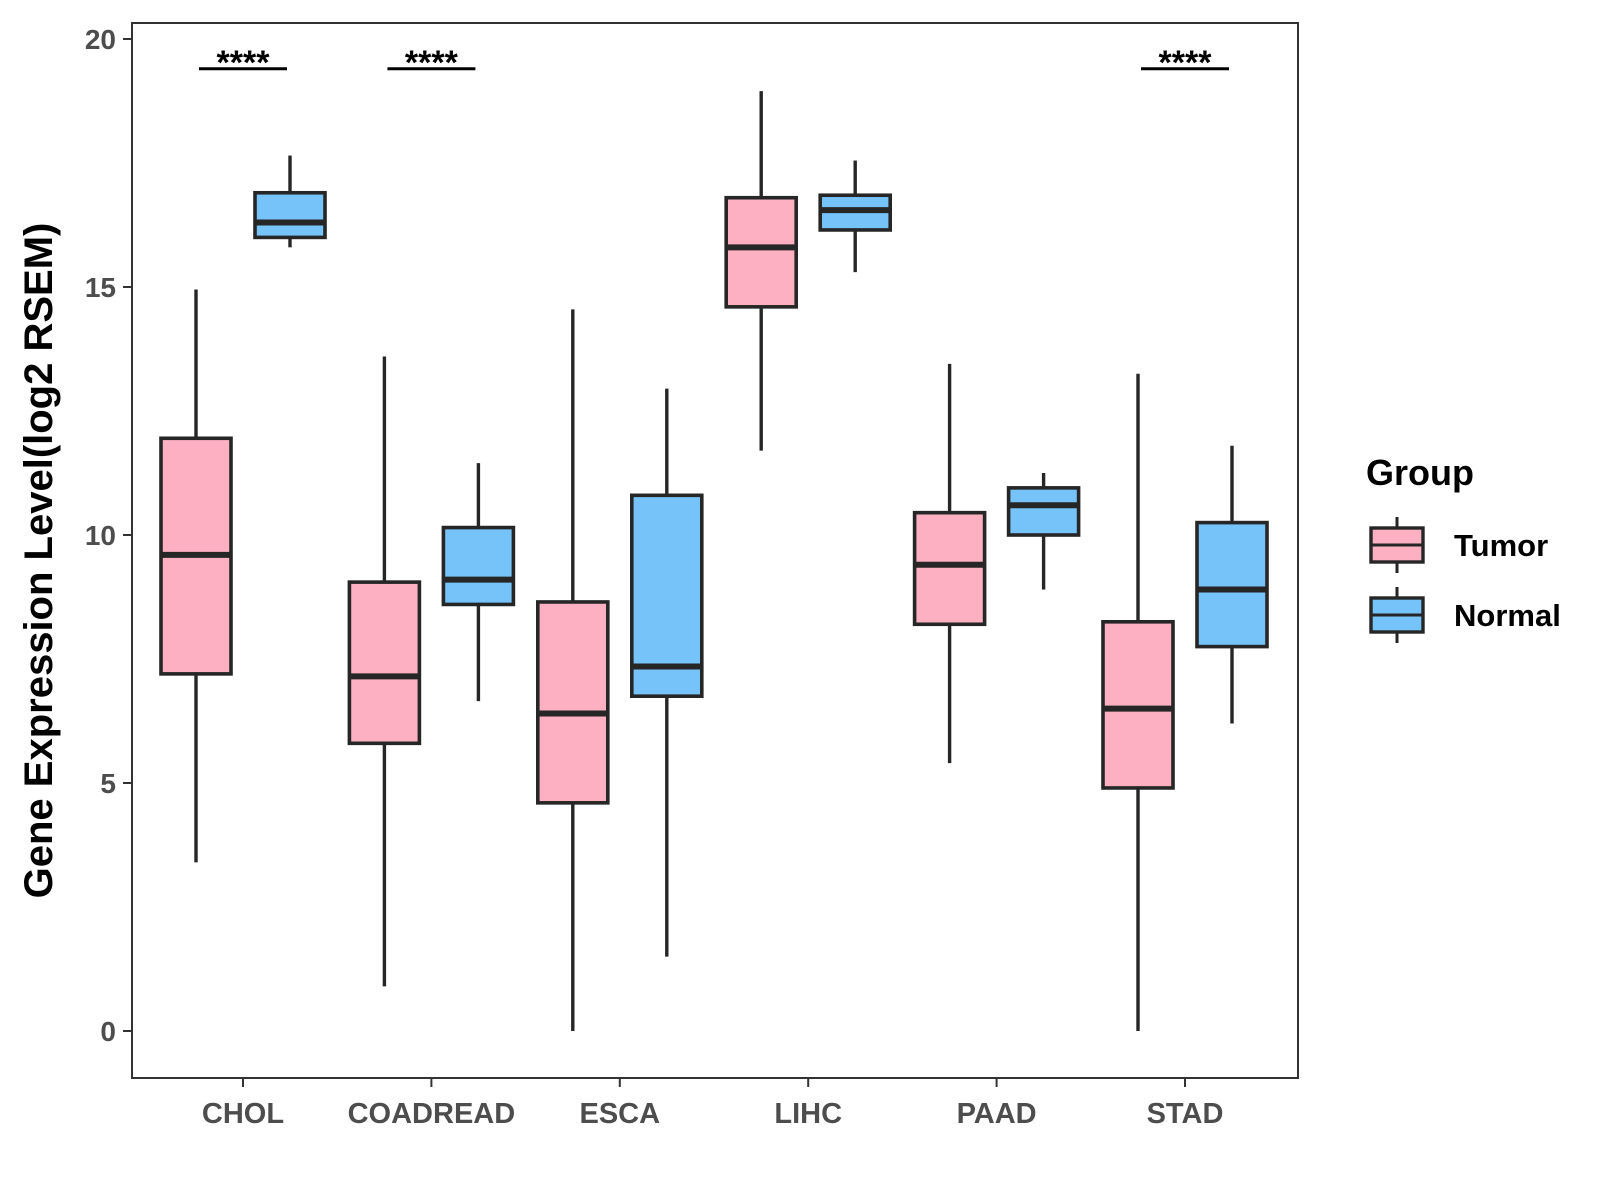 The width and height of the screenshot is (1600, 1200). I want to click on box-normal-paad, so click(1043, 531).